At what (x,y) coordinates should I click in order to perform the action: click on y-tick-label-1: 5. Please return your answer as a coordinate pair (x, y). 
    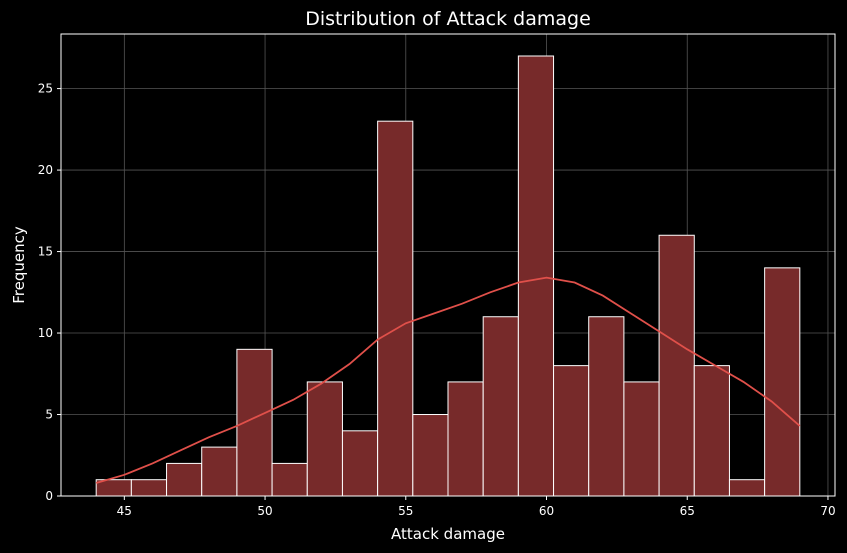
    Looking at the image, I should click on (49, 415).